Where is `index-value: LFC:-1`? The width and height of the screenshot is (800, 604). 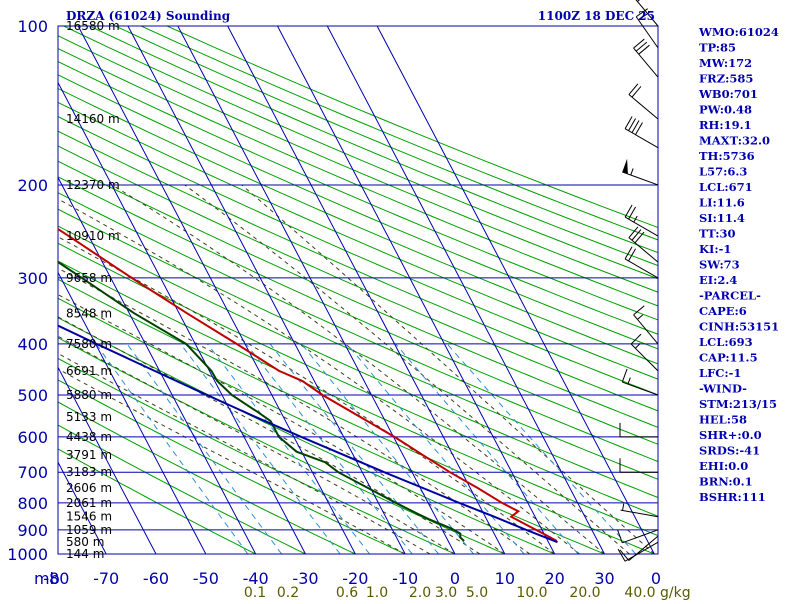 index-value: LFC:-1 is located at coordinates (720, 373).